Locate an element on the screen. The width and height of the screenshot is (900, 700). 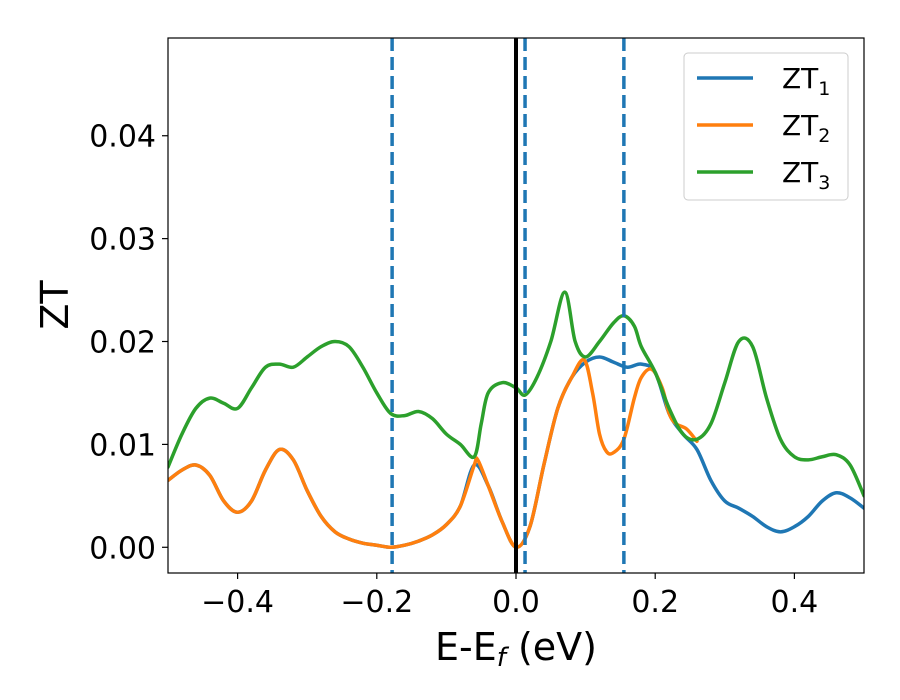
legend-label-zt2: ZT2 is located at coordinates (806, 128).